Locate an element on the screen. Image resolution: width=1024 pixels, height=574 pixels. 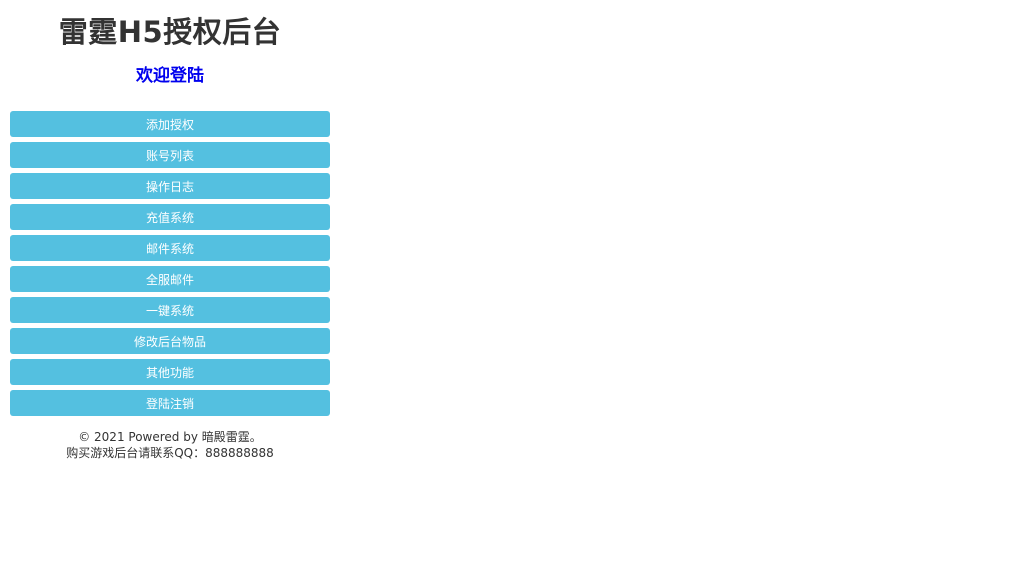
footer-copyright: © 2021 Powered by 暗殿雷霆。 is located at coordinates (170, 437).